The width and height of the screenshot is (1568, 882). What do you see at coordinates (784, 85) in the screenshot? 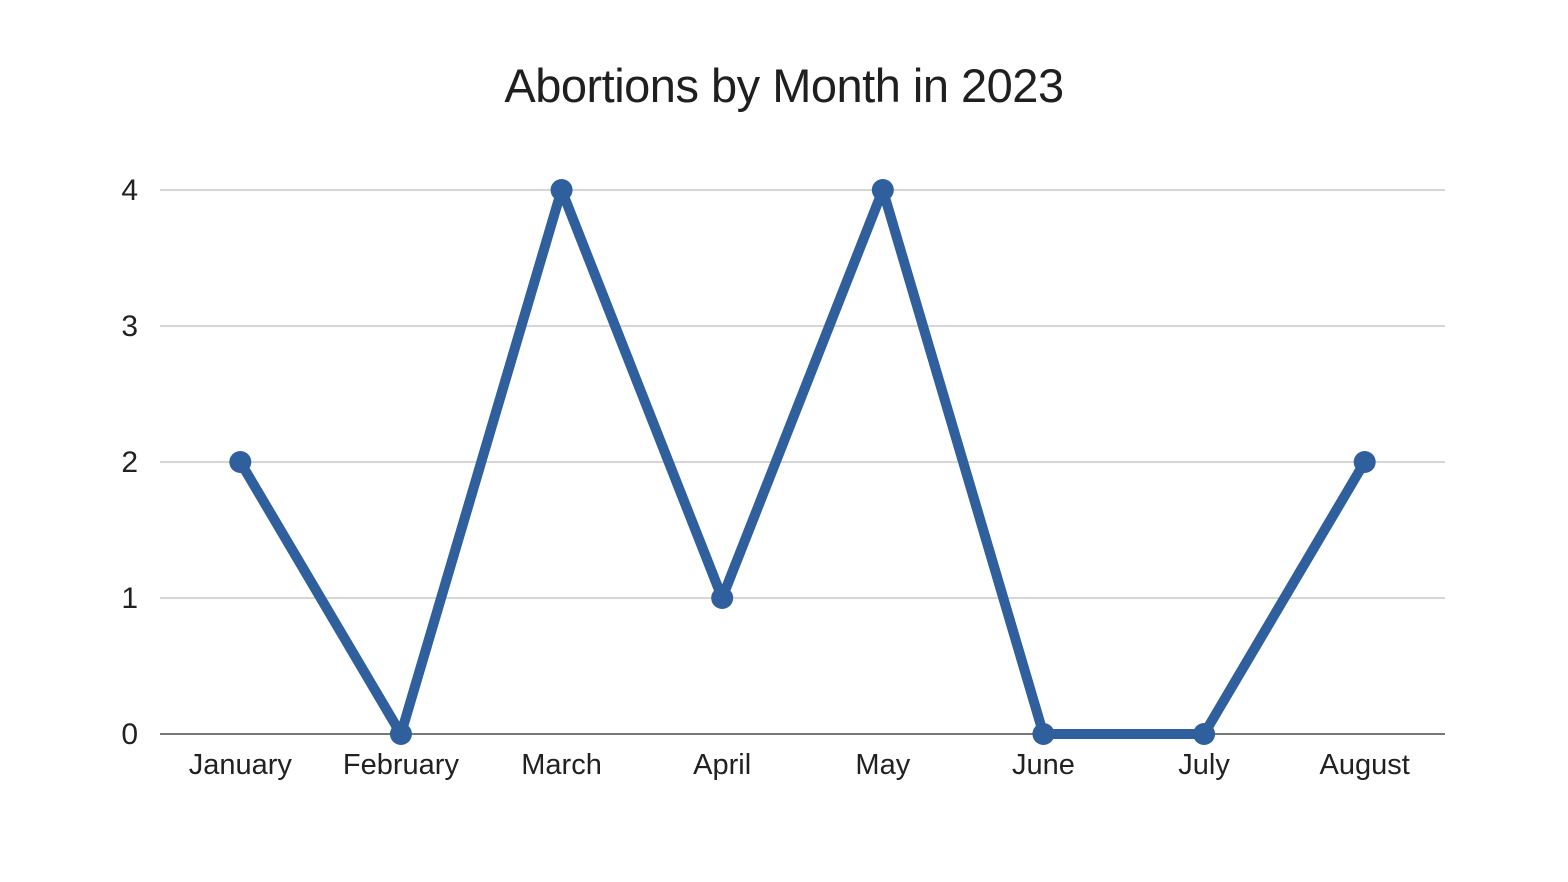
I see `chart-title: Abortions by Month in 2023` at bounding box center [784, 85].